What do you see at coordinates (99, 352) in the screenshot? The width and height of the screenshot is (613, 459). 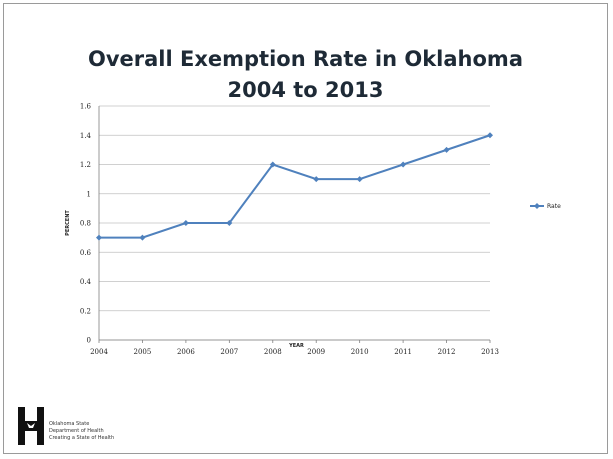 I see `x-tick-label: 2004` at bounding box center [99, 352].